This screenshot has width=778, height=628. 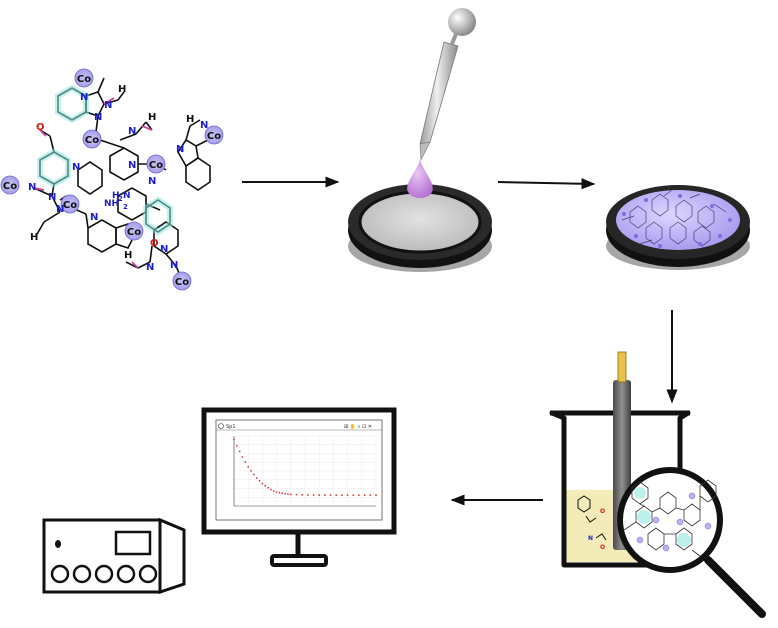 What do you see at coordinates (231, 427) in the screenshot?
I see `window-title: Sp1` at bounding box center [231, 427].